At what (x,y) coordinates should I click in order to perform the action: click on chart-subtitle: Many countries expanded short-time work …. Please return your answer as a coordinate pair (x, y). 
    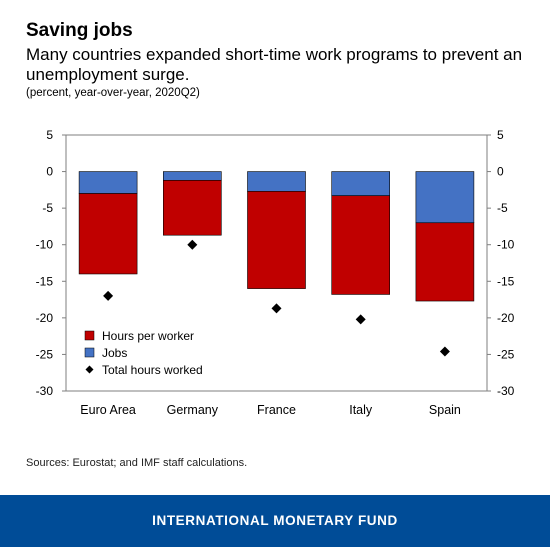
    Looking at the image, I should click on (274, 64).